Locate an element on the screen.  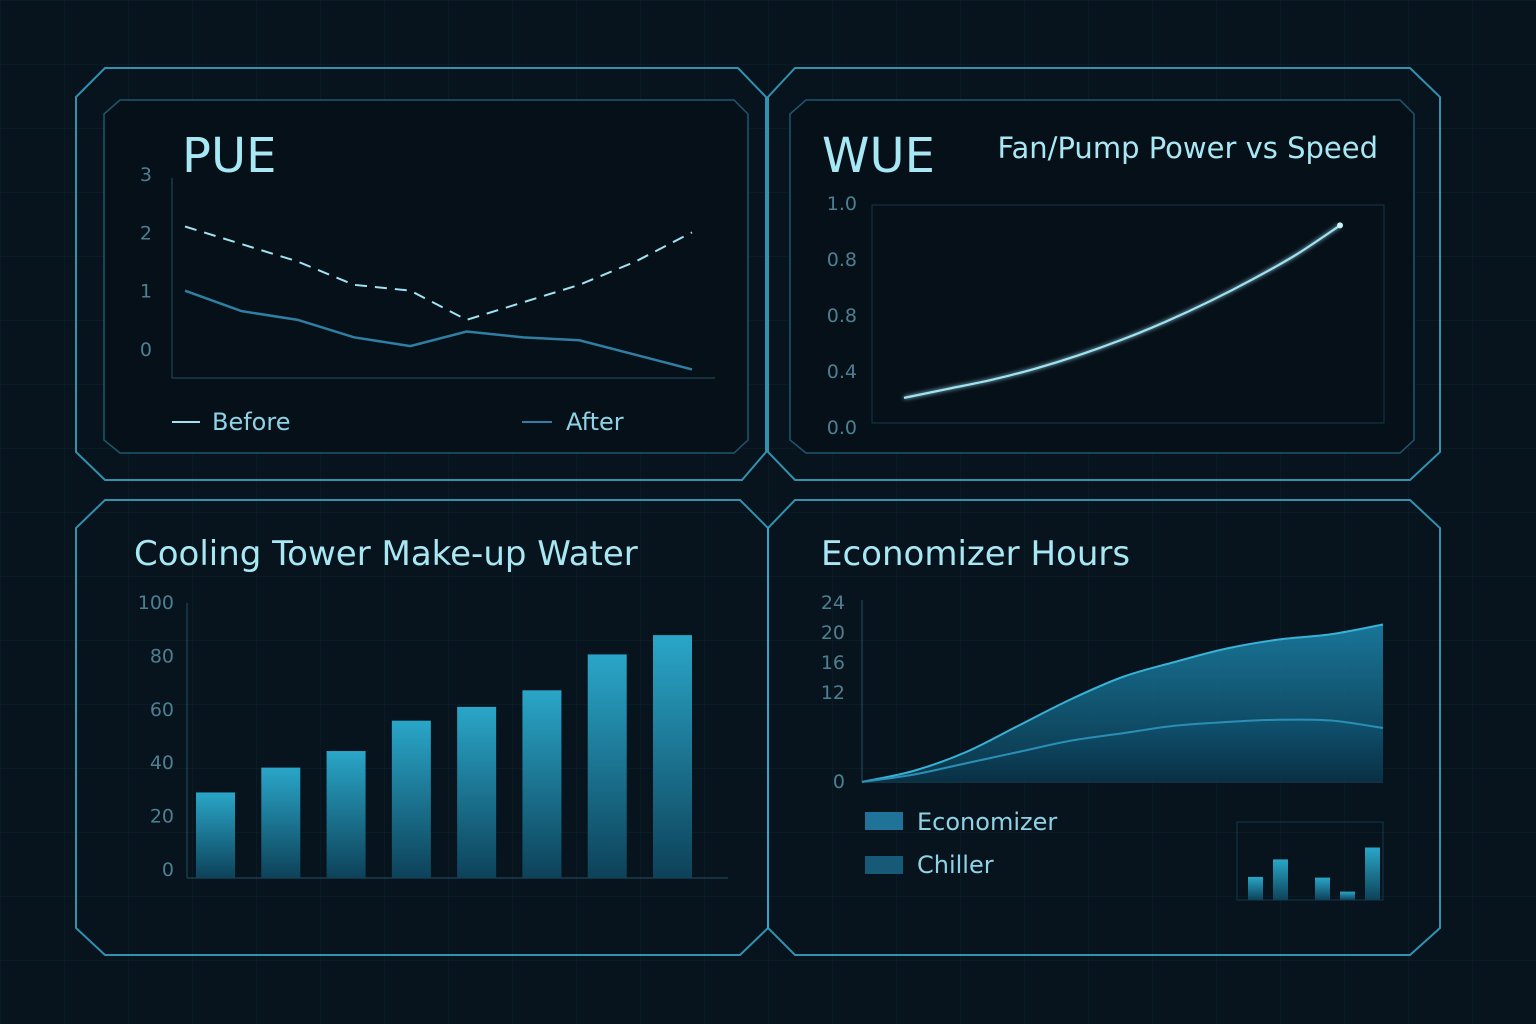
wue-y-ticks: 1.0 0.8 0.8 0.4 0.0 is located at coordinates (842, 316).